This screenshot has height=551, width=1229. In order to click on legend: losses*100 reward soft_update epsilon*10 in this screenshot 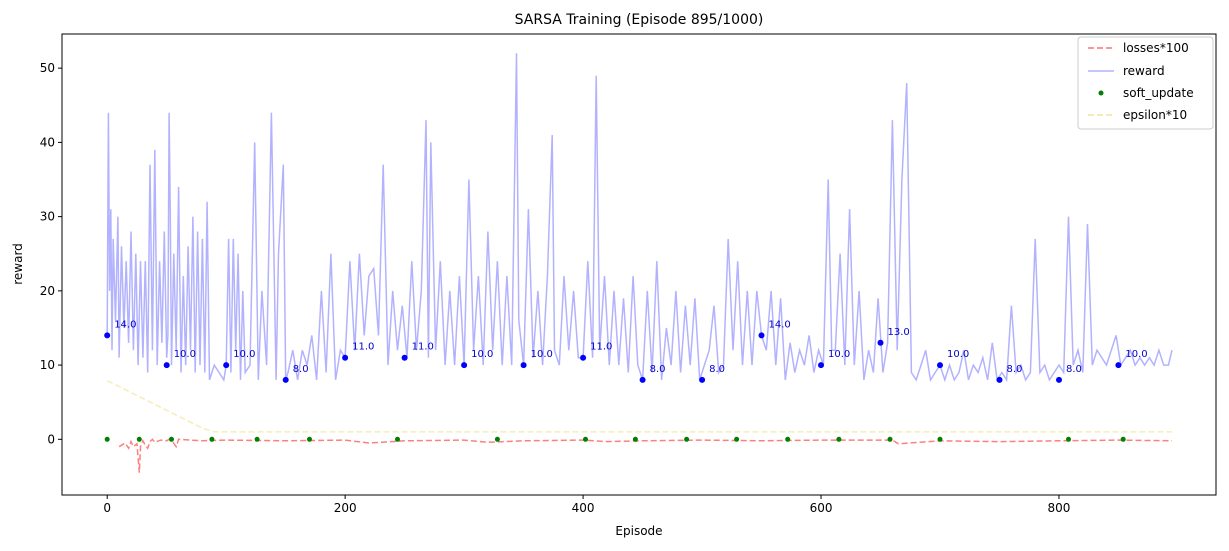, I will do `click(1145, 83)`.